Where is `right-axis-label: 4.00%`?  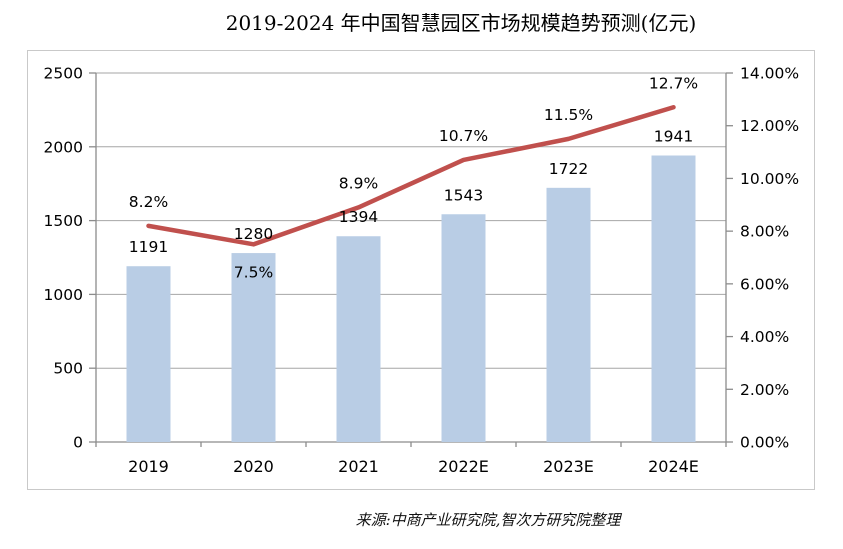
right-axis-label: 4.00% is located at coordinates (764, 337).